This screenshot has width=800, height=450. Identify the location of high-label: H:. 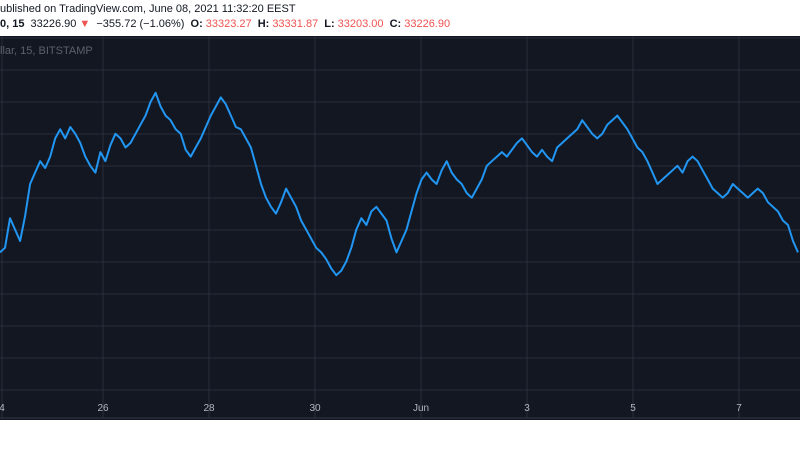
(263, 24).